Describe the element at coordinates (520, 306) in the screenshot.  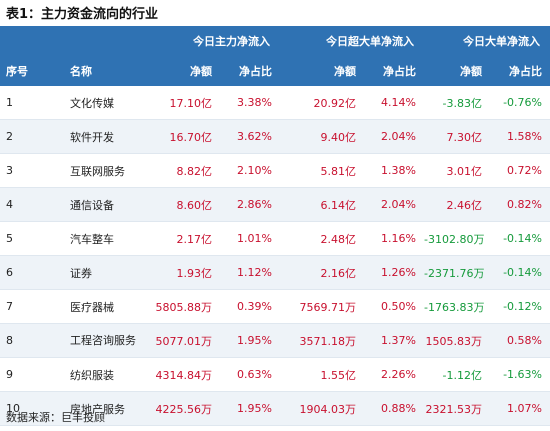
I see `large-ratio-value: -0.12%` at that location.